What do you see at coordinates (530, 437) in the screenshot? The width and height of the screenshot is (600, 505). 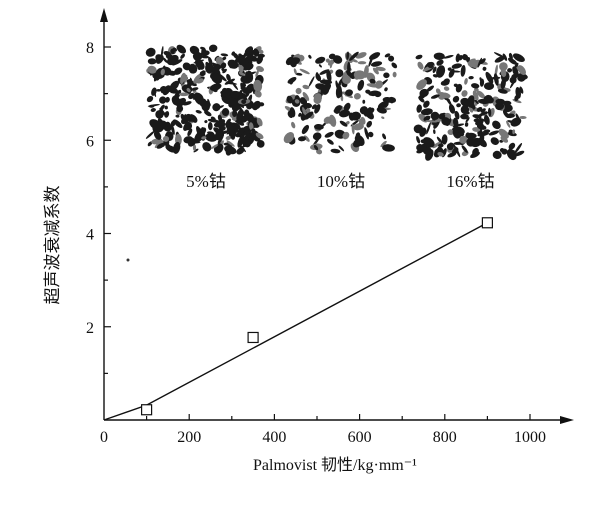 I see `x-tick-label: 1000` at bounding box center [530, 437].